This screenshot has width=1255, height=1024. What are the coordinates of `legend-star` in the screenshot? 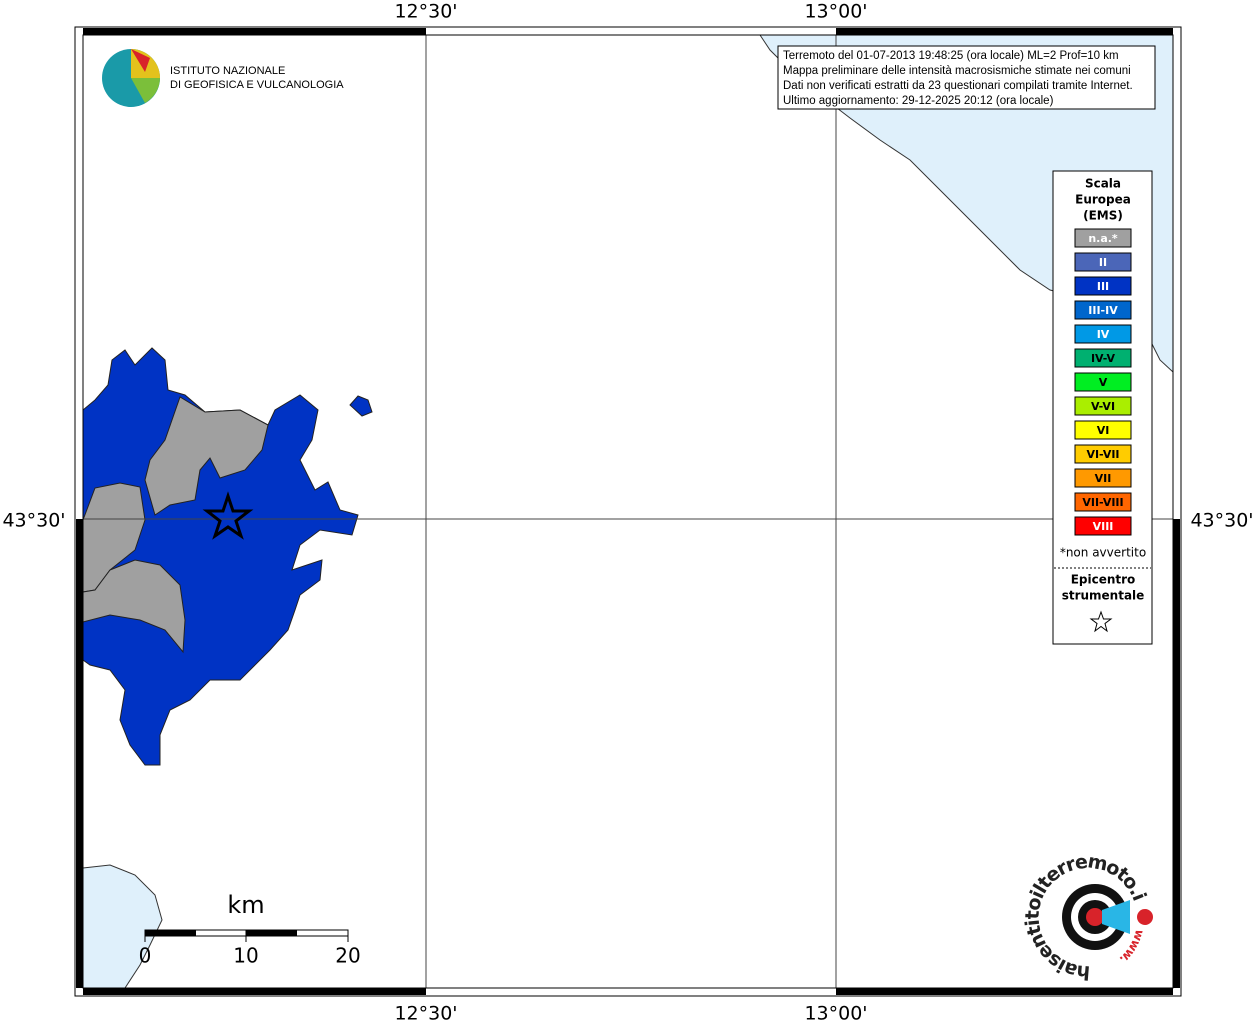 It's located at (1101, 621).